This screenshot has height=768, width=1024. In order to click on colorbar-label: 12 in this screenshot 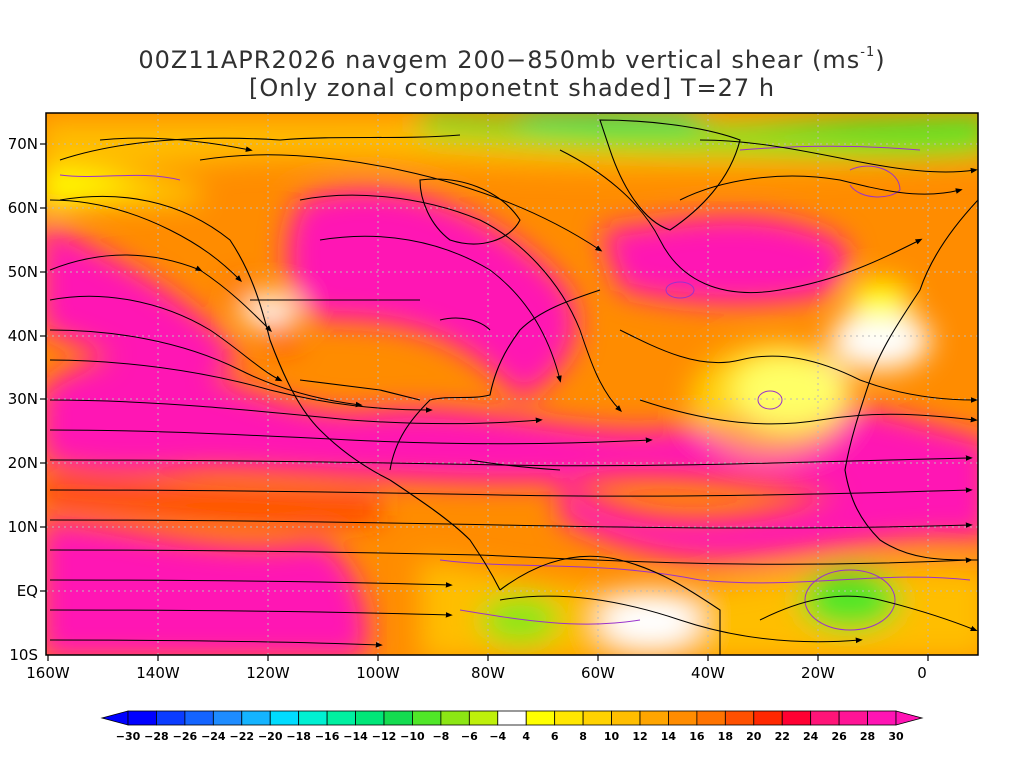, I will do `click(639, 736)`.